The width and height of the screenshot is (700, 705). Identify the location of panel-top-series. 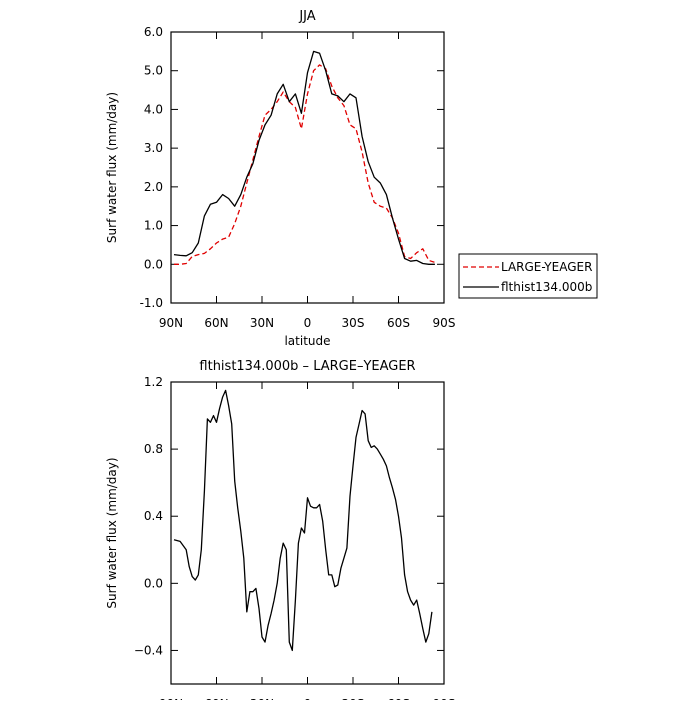
(304, 157).